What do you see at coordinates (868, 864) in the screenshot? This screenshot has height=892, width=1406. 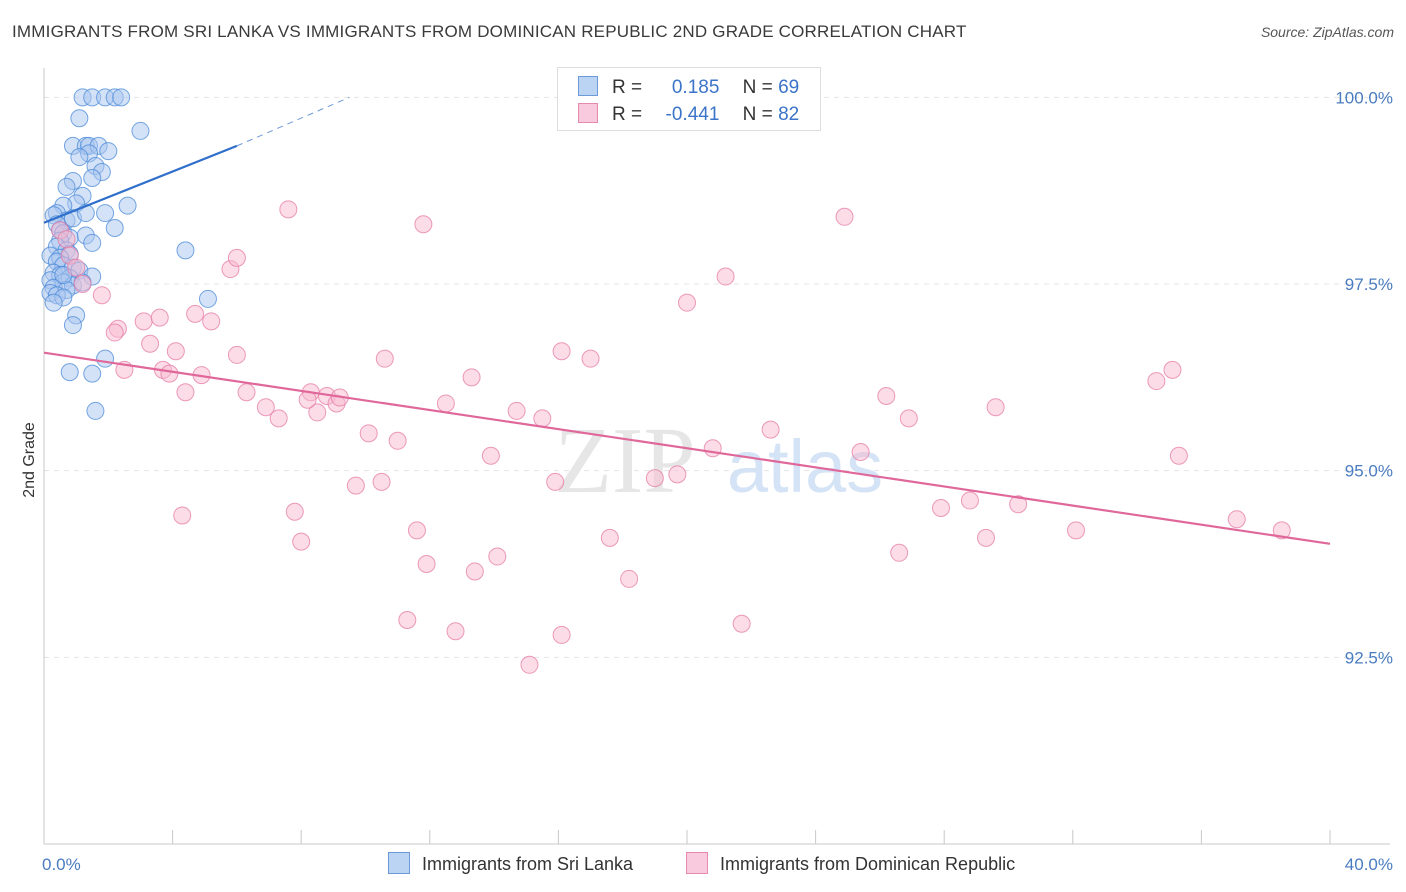 I see `series-label-dominican: Immigrants from Dominican Republic` at bounding box center [868, 864].